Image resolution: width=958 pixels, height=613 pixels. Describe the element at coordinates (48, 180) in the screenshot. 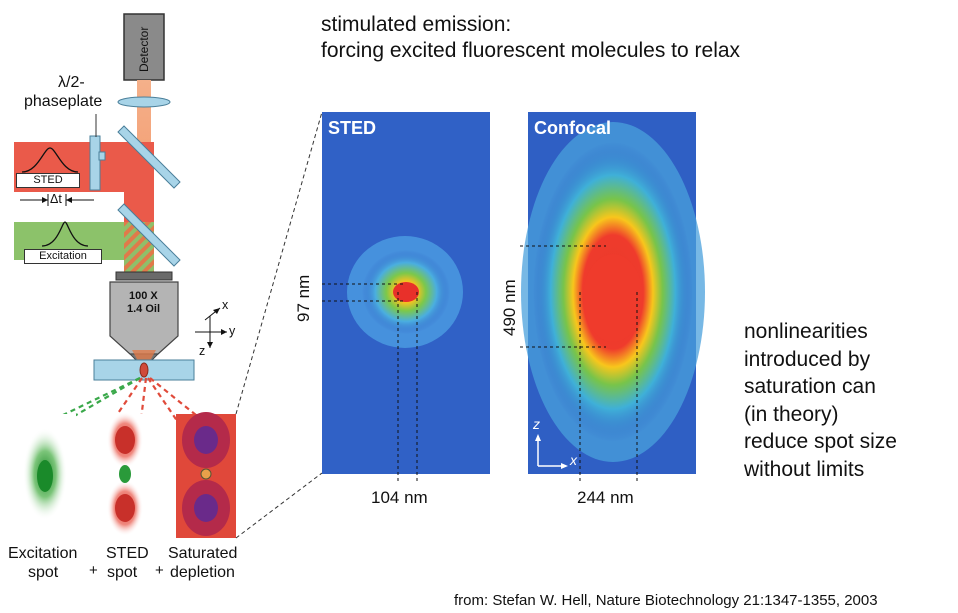

I see `sted-beam-label: STED` at that location.